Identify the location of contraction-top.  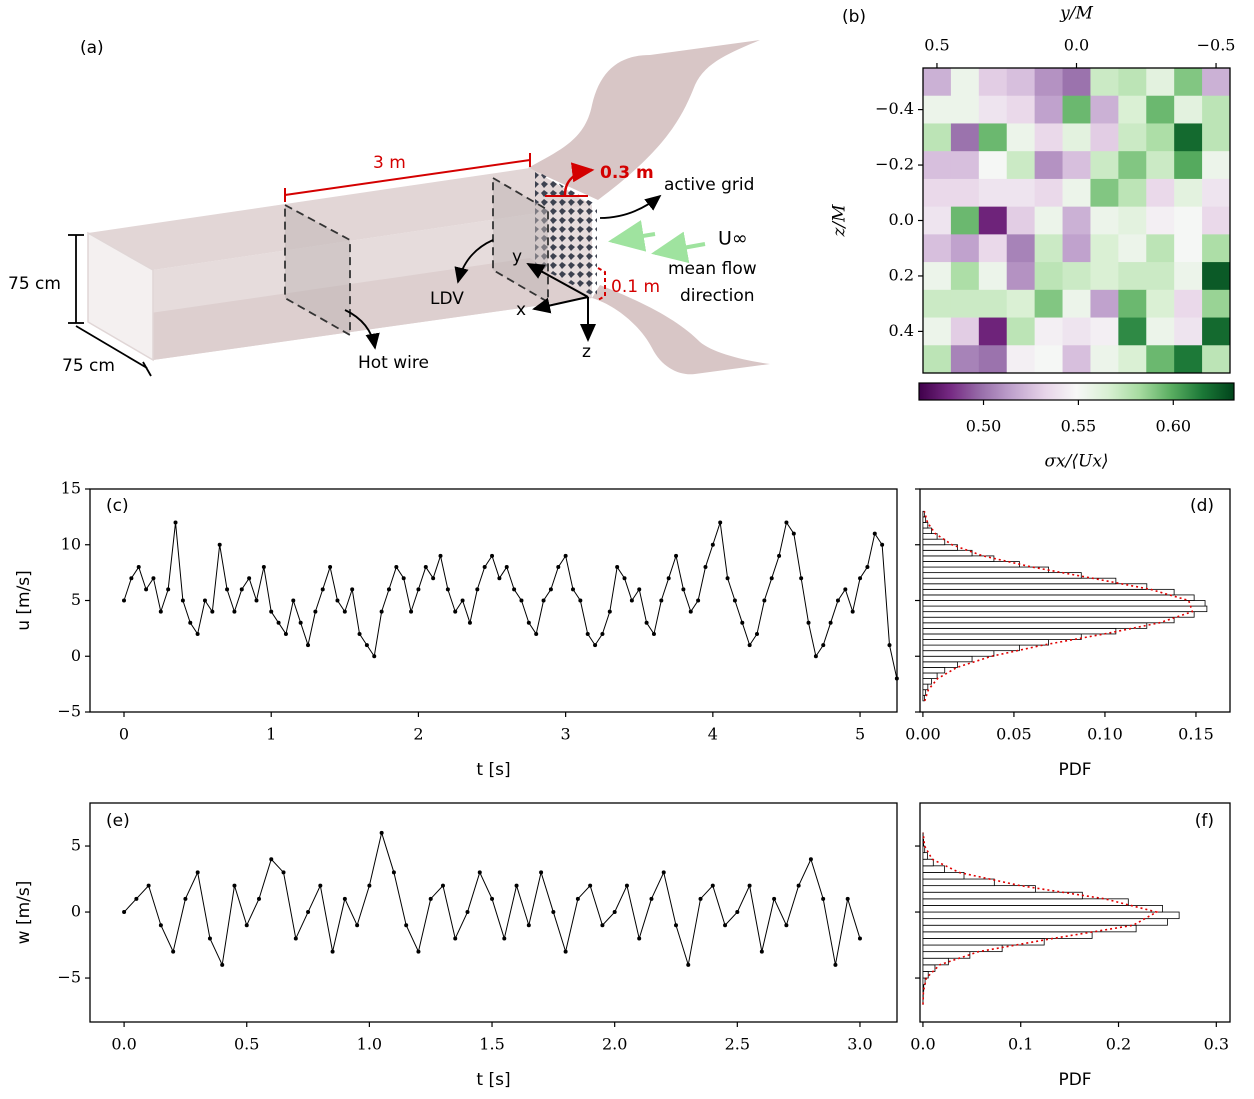
(644, 120).